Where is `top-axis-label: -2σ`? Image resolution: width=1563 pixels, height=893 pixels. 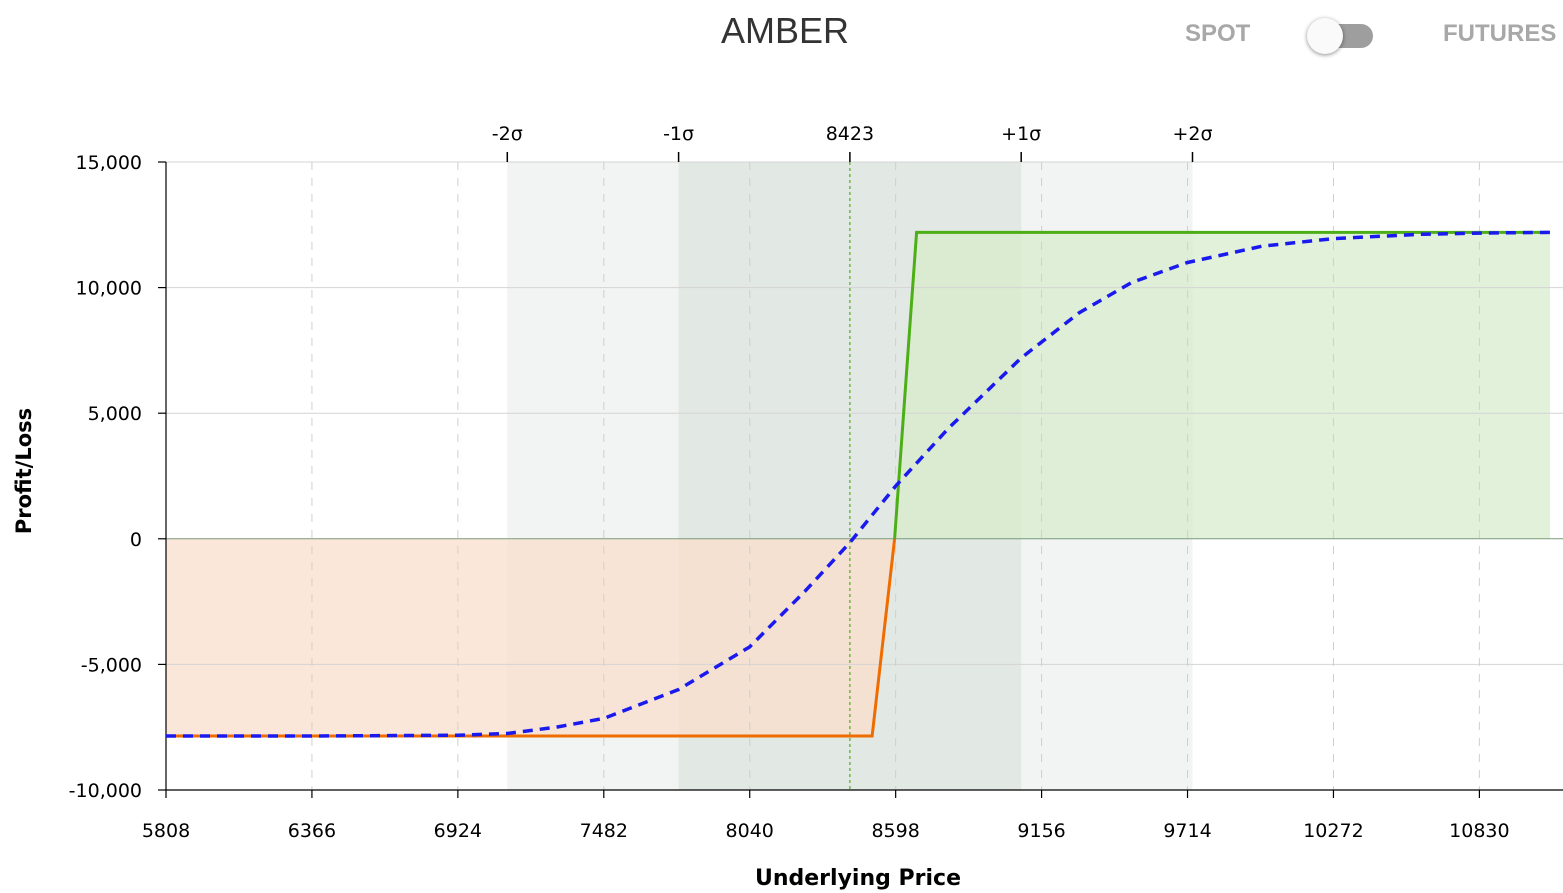
top-axis-label: -2σ is located at coordinates (507, 134).